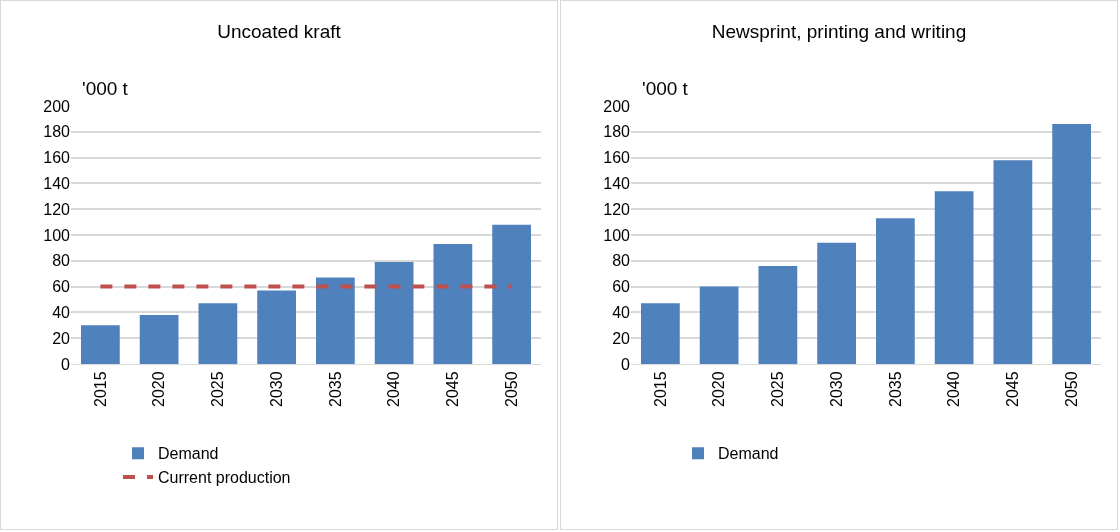  I want to click on chart-title: Newsprint, printing and writing, so click(839, 32).